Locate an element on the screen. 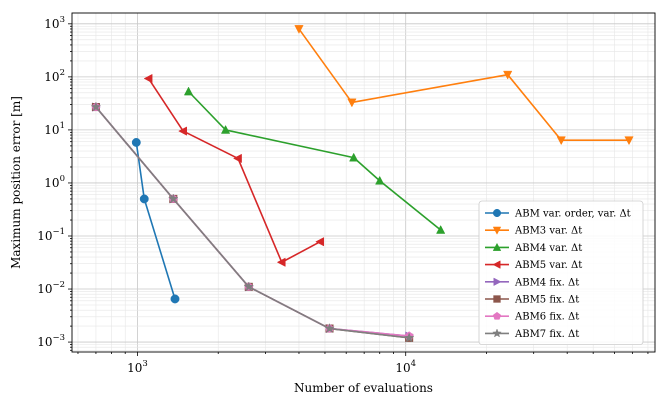 The image size is (661, 408). legend-item: ABM6 fix. Δt is located at coordinates (532, 317).